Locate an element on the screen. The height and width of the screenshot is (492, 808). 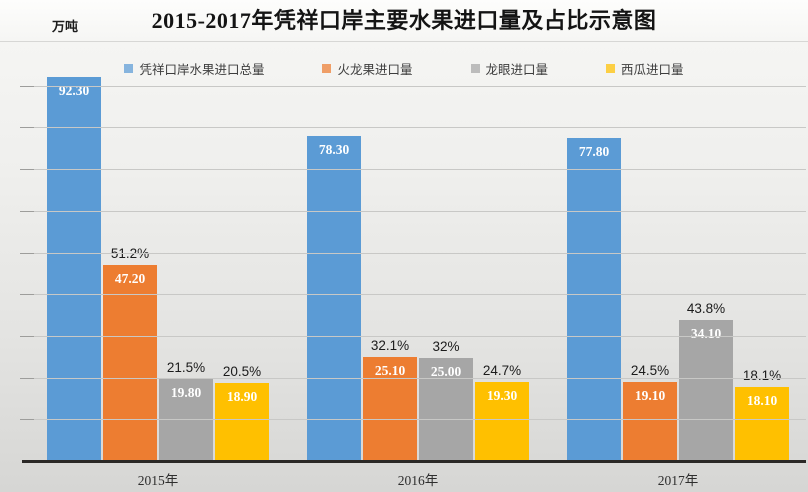
bar-pct-label: 51.2% is located at coordinates (130, 254).